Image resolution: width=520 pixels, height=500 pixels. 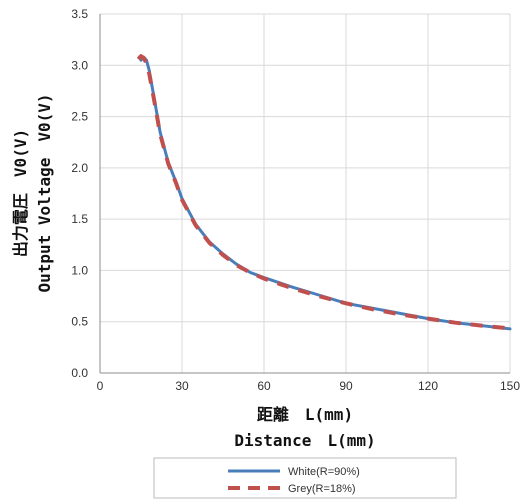 I want to click on x-axis-title-jp: 距離 L(mm), so click(x=305, y=414).